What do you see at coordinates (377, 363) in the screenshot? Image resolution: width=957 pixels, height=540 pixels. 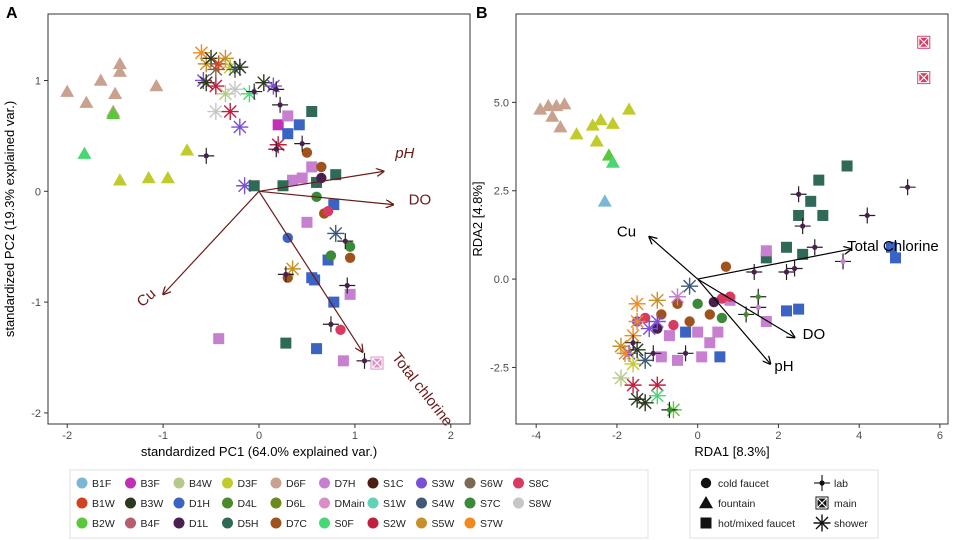 I see `main-x2` at bounding box center [377, 363].